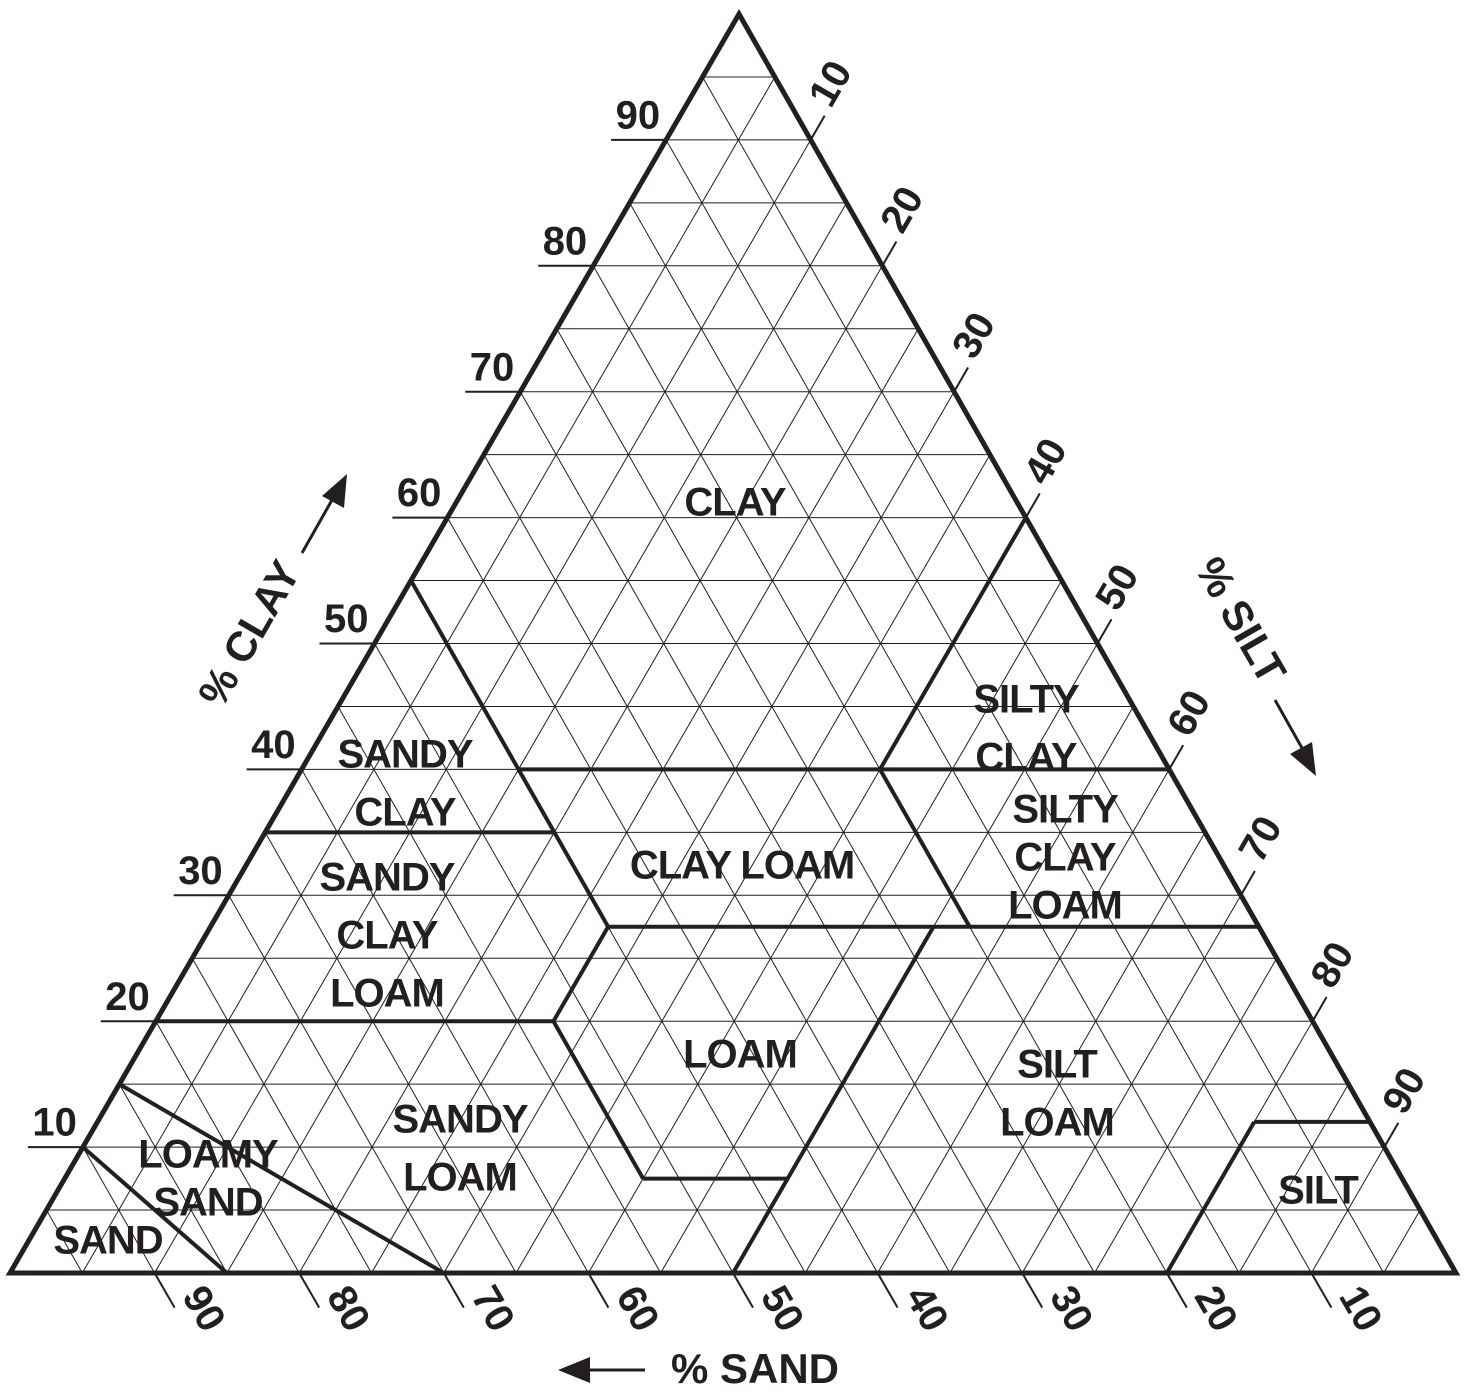  I want to click on clay-tick-label: 20, so click(127, 997).